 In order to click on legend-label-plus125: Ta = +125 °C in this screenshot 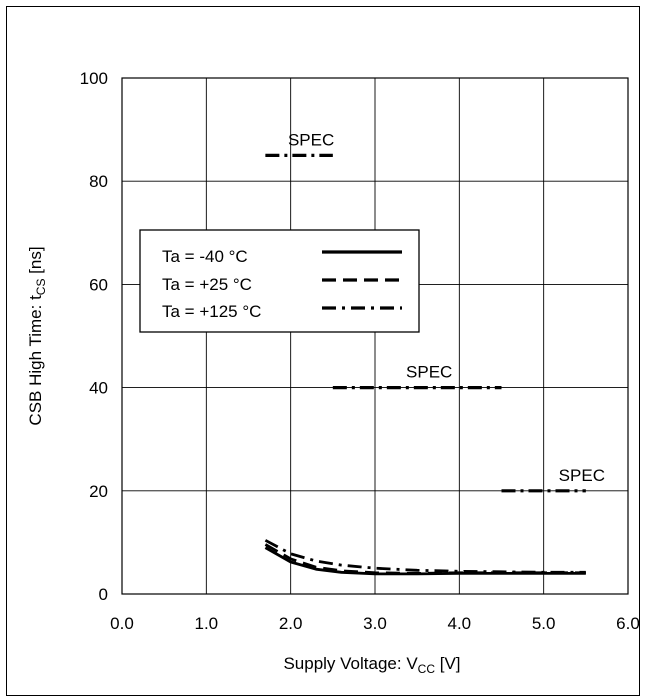, I will do `click(211, 311)`.